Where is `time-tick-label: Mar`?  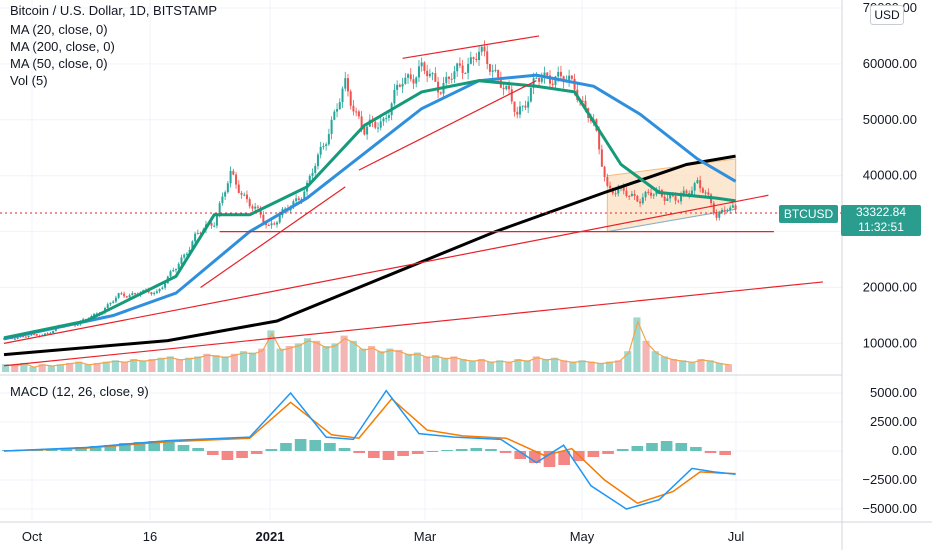 time-tick-label: Mar is located at coordinates (425, 536).